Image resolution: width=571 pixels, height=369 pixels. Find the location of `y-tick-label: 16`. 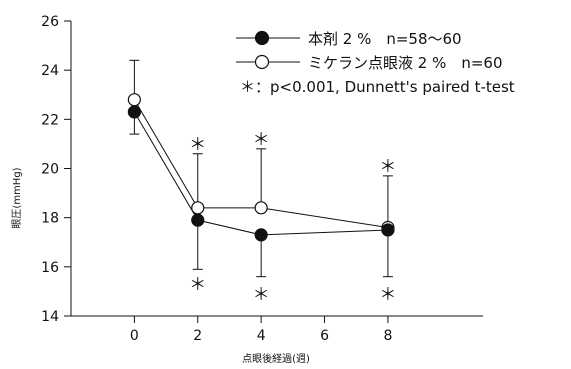

y-tick-label: 16 is located at coordinates (50, 268).